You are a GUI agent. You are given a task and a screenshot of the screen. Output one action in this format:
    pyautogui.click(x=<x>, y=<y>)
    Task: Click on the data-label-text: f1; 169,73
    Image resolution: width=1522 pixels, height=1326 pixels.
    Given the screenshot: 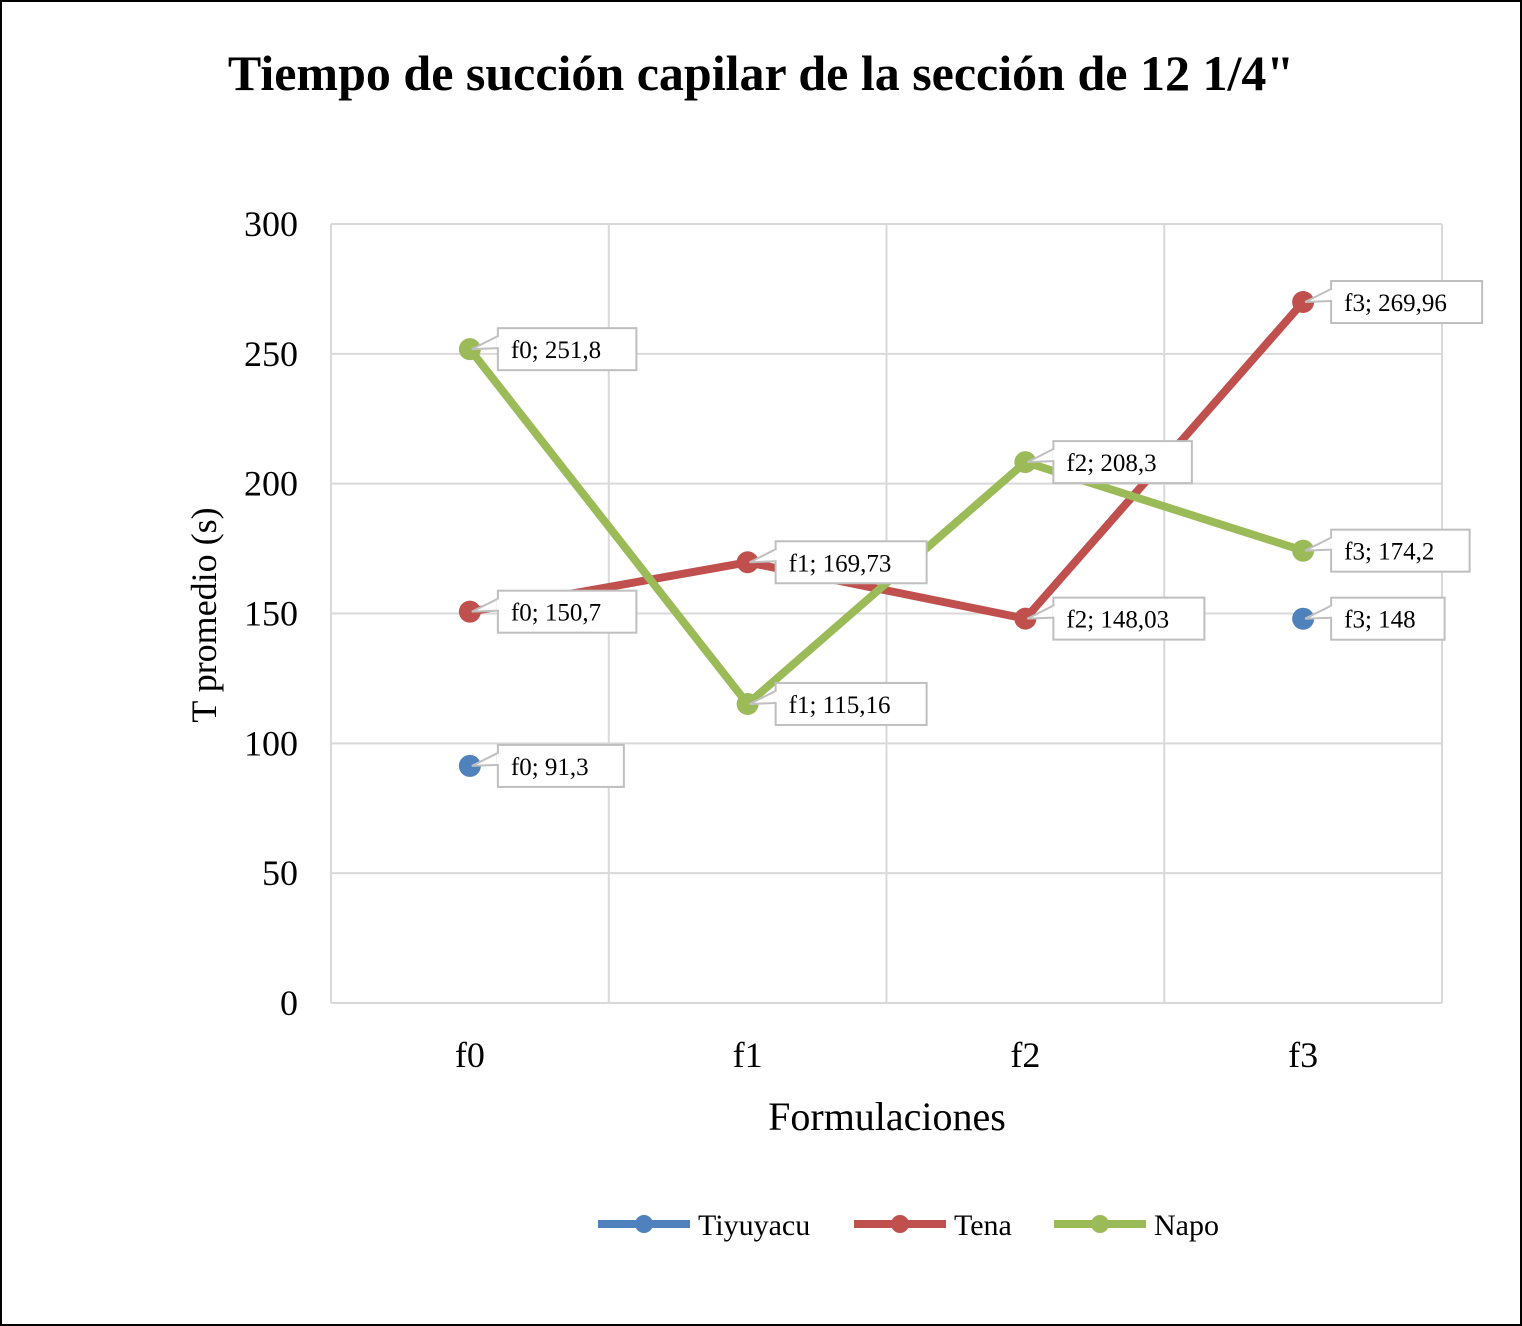 What is the action you would take?
    pyautogui.click(x=840, y=563)
    